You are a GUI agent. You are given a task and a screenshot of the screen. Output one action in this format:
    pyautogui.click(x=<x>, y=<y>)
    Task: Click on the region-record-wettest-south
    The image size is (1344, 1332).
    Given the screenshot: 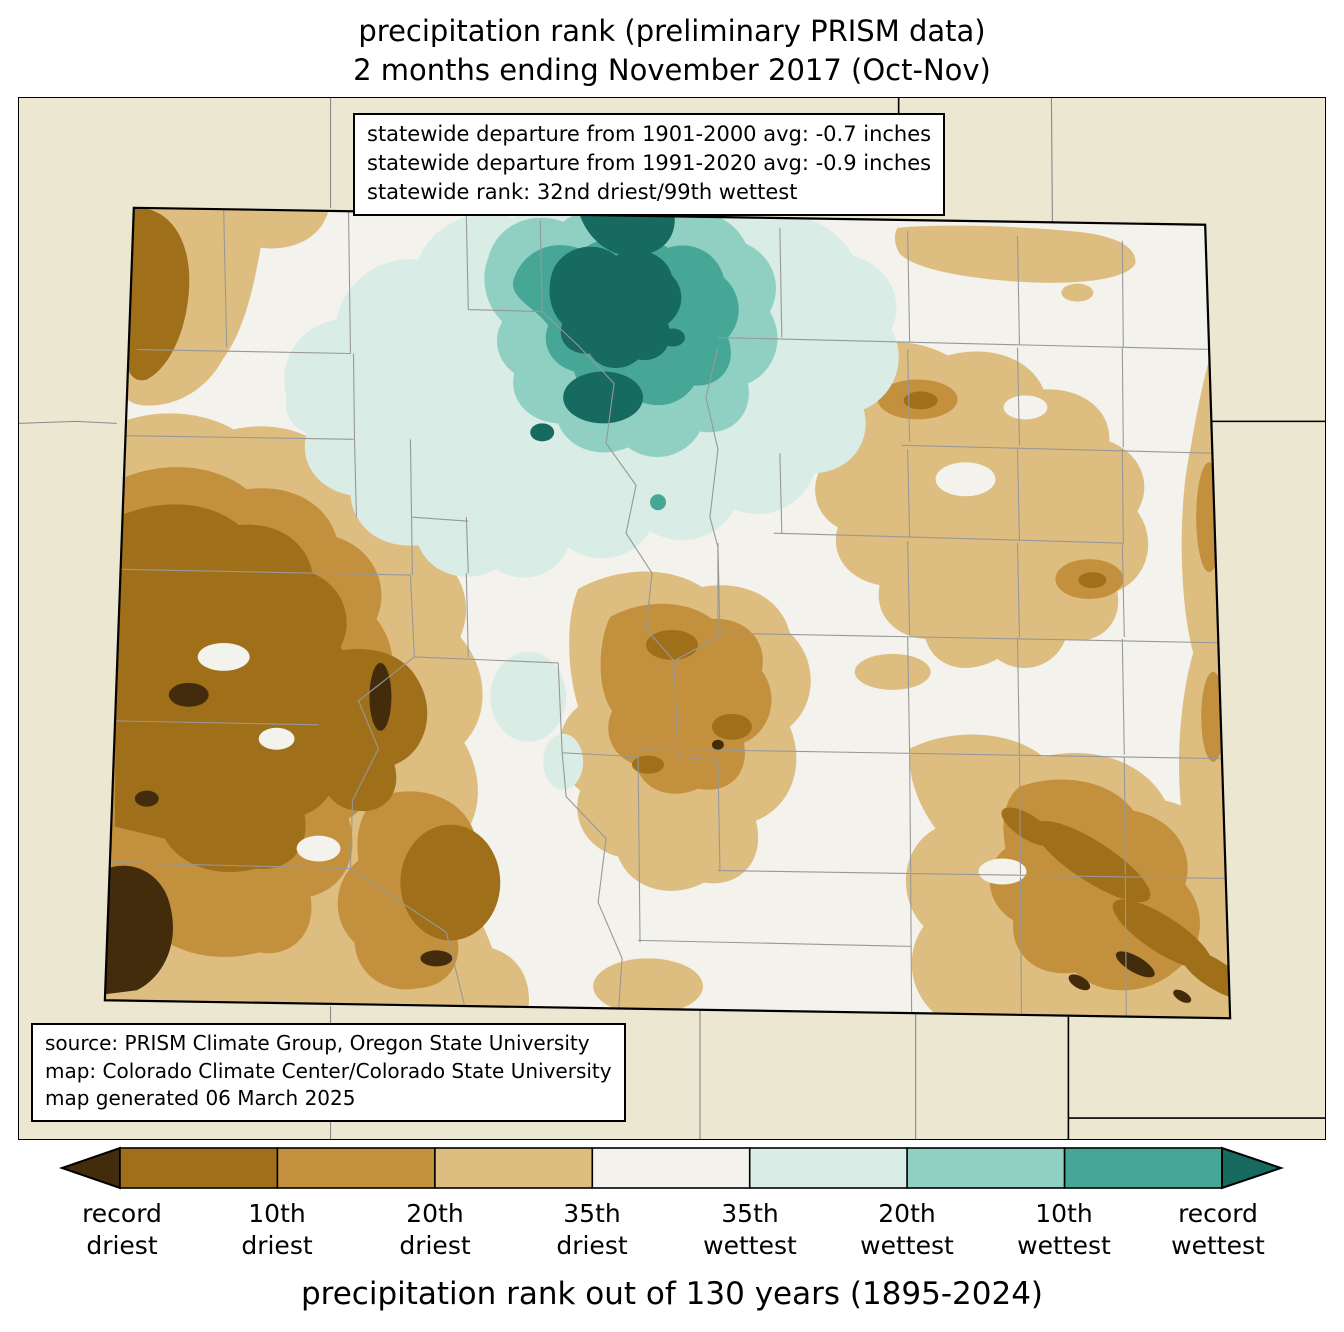 What is the action you would take?
    pyautogui.click(x=603, y=397)
    